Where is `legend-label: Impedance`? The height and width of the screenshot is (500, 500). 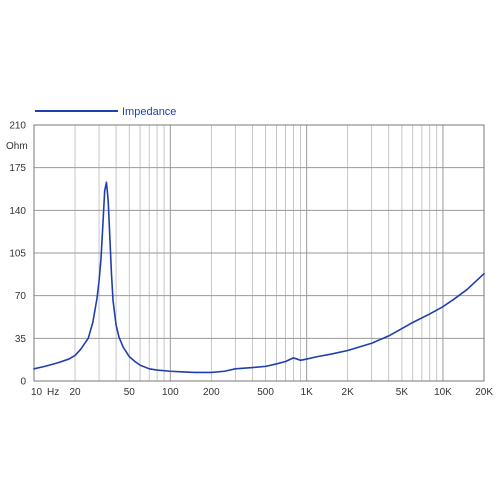
legend-label: Impedance is located at coordinates (149, 112).